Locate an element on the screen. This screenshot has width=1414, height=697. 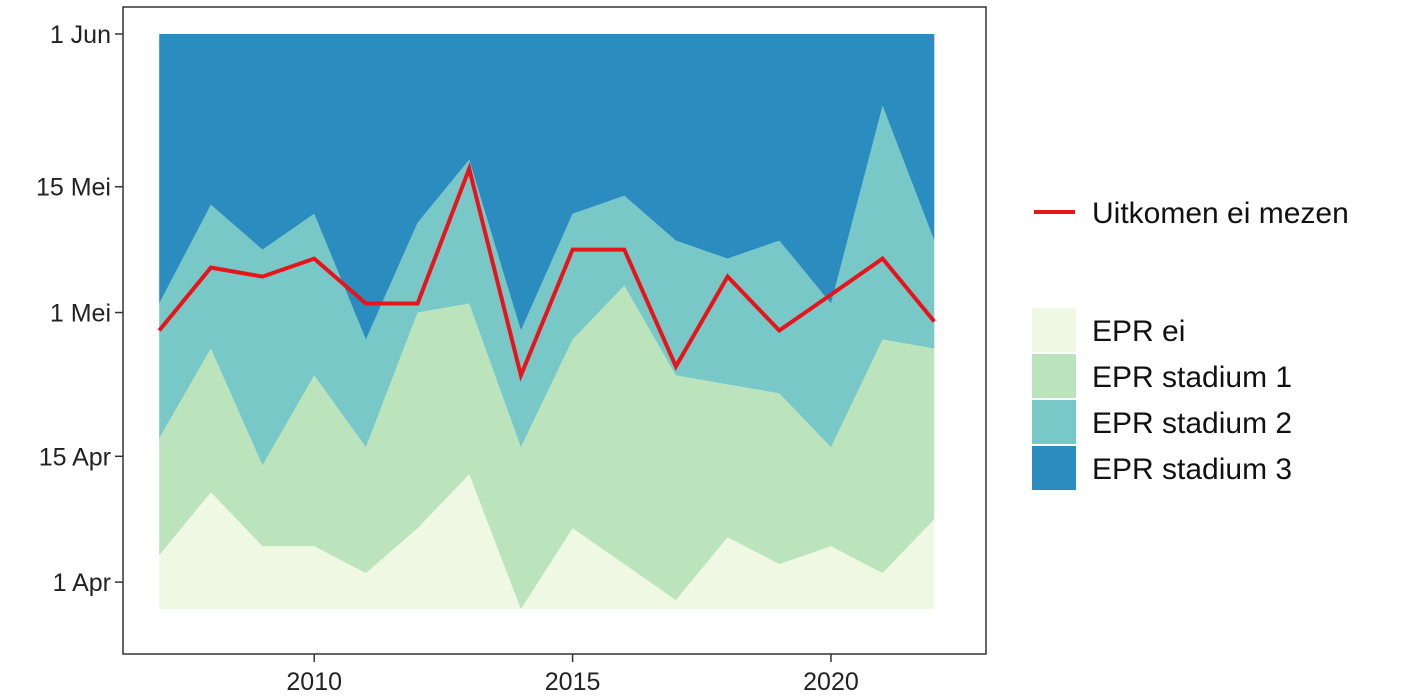
legend-label-epr-ei: EPR ei is located at coordinates (1138, 331).